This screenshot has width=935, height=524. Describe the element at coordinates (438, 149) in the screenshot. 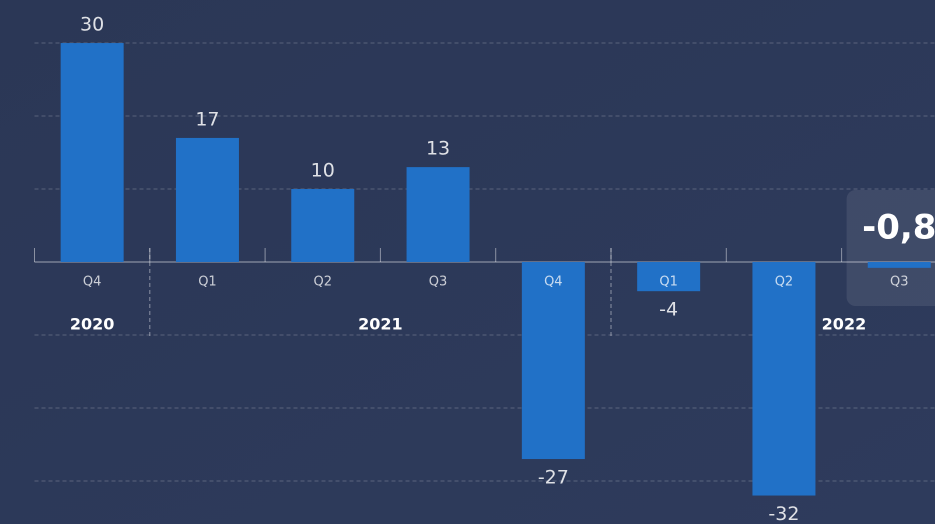

I see `value-label: 13` at that location.